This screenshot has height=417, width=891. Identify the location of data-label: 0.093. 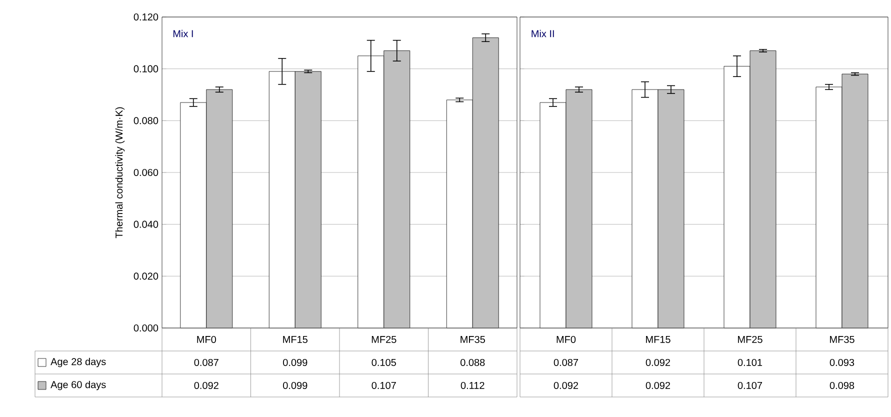
(842, 362).